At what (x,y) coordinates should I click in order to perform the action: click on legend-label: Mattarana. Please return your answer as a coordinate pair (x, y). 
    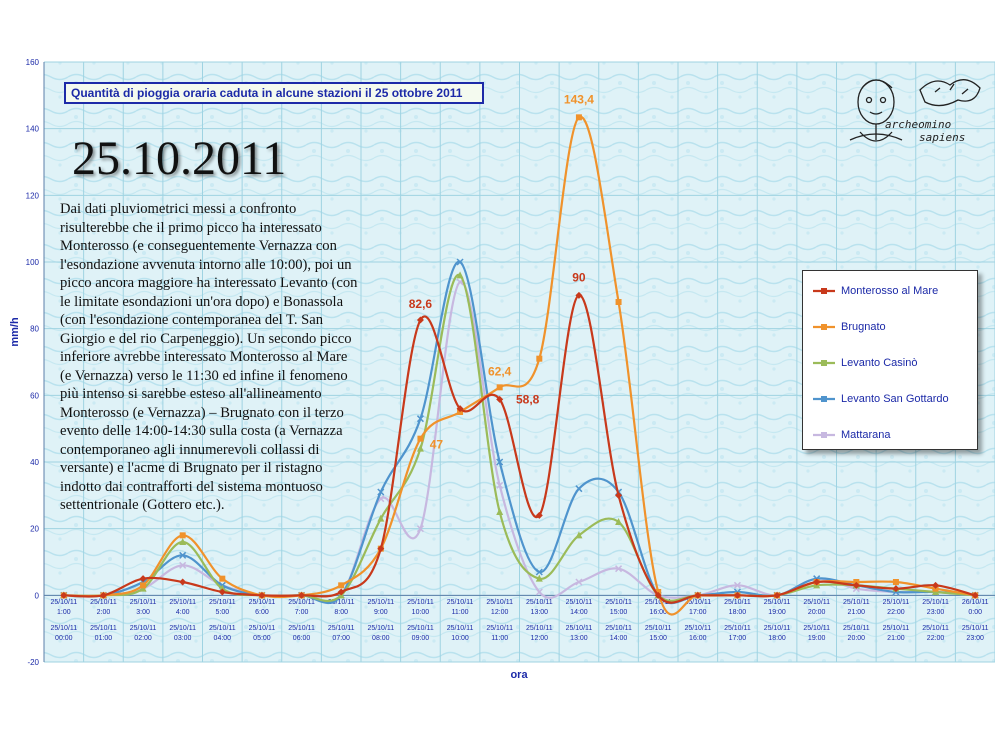
    Looking at the image, I should click on (866, 435).